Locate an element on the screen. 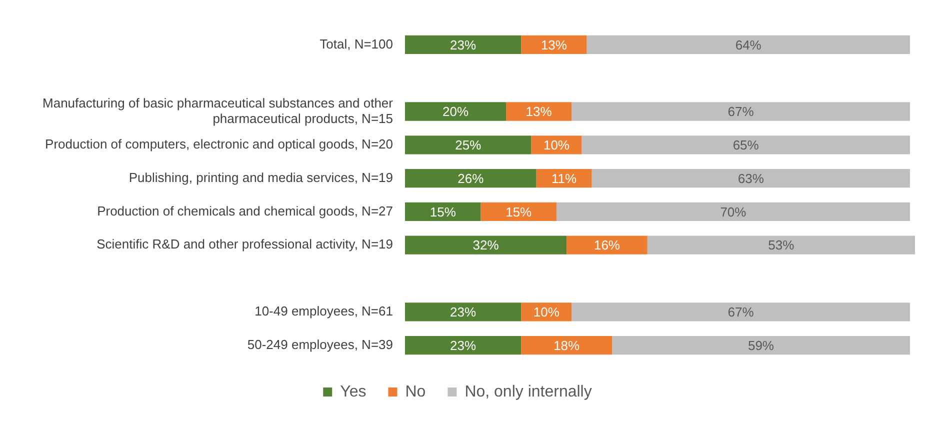  data-label: 59% is located at coordinates (761, 345).